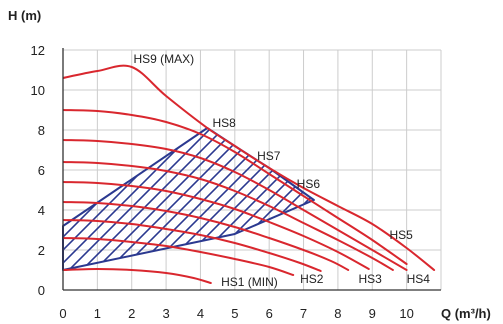 This screenshot has height=324, width=503. I want to click on curve-label-hs9-max: HS9 (MAX), so click(163, 59).